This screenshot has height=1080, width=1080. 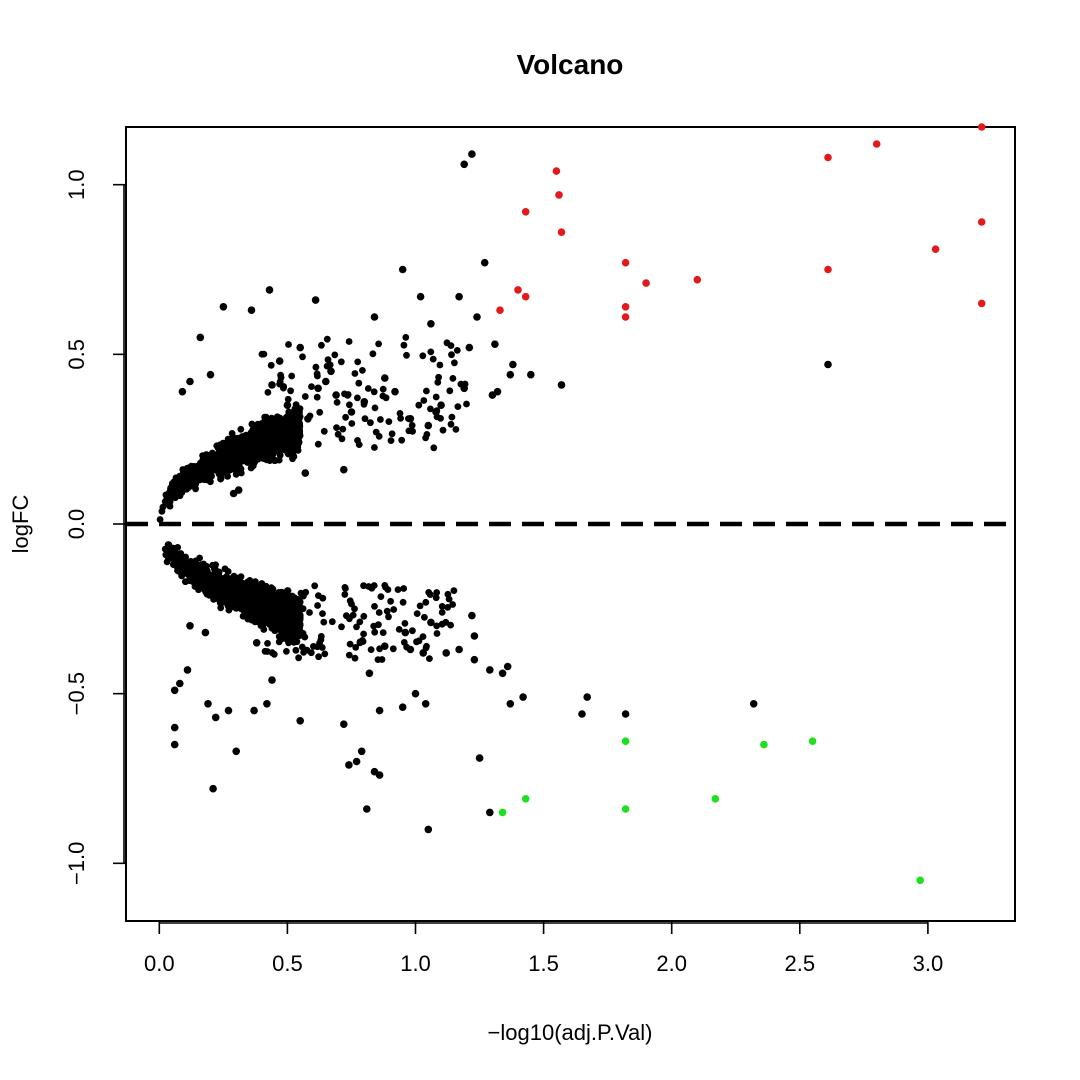 I want to click on x-axis-label: −log10(adj.P.Val), so click(x=570, y=1032).